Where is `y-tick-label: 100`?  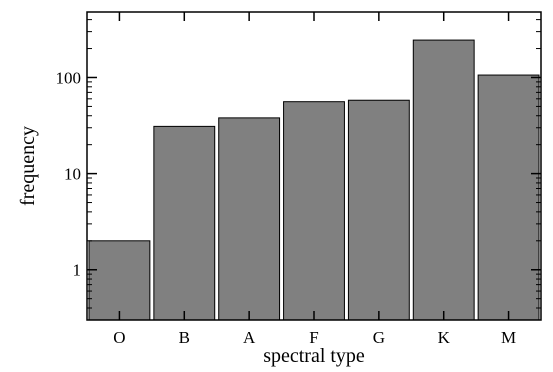
y-tick-label: 100 is located at coordinates (69, 77).